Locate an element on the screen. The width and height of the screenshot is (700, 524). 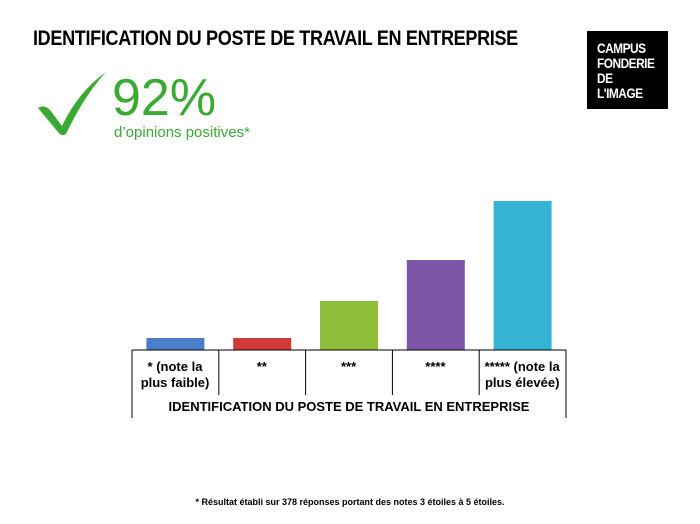
logo-line: CAMPUS is located at coordinates (621, 48).